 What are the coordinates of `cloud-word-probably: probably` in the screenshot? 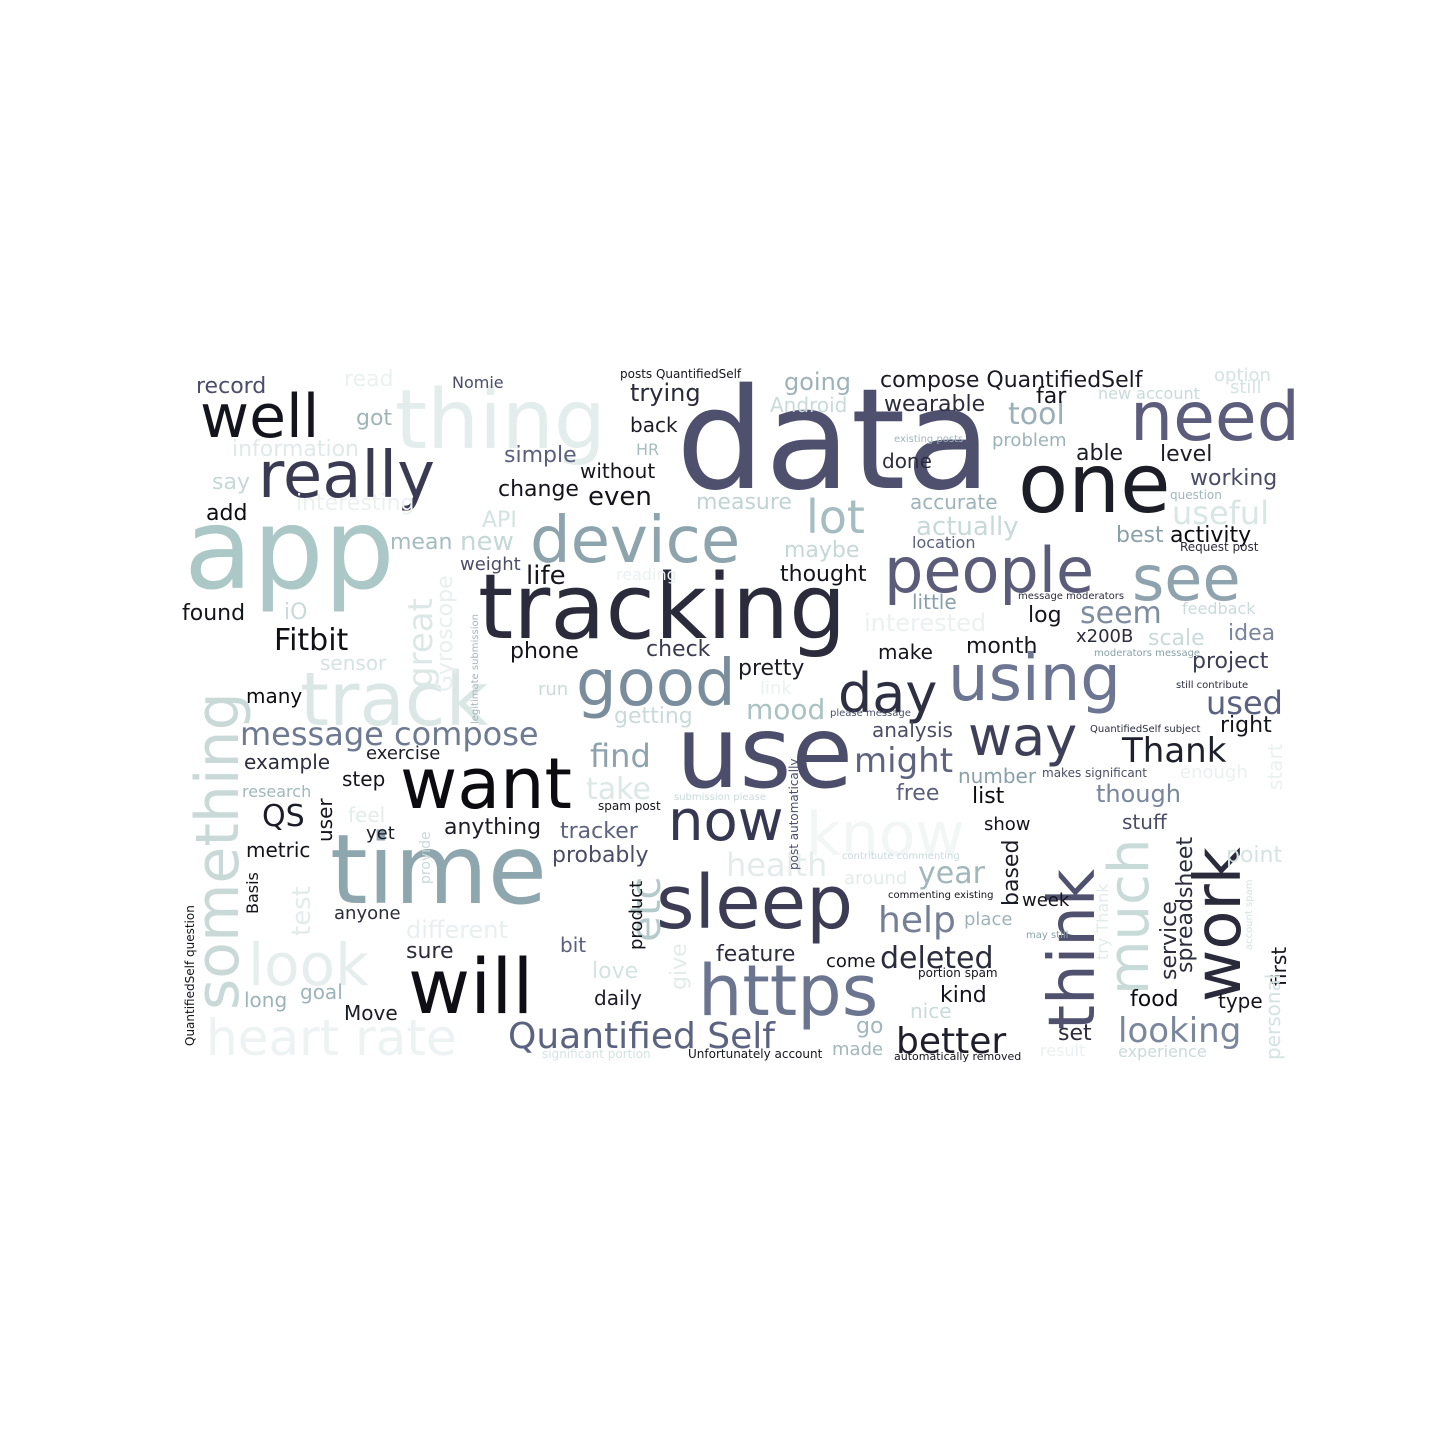 It's located at (600, 855).